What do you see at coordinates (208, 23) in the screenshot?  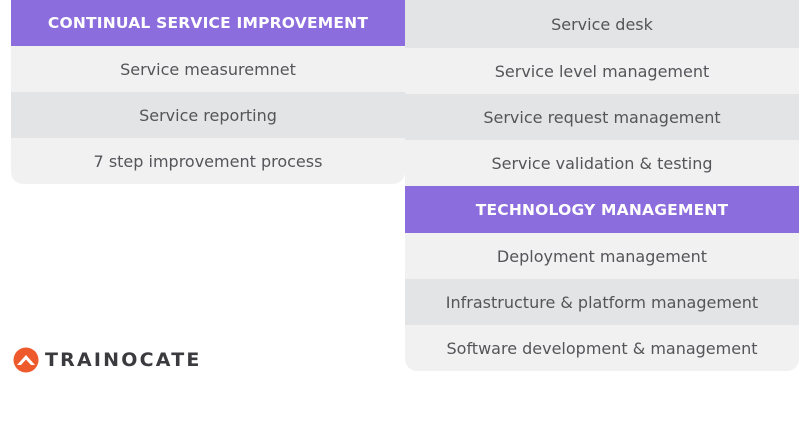 I see `continual-service-improvement-header: CONTINUAL SERVICE IMPROVEMENT` at bounding box center [208, 23].